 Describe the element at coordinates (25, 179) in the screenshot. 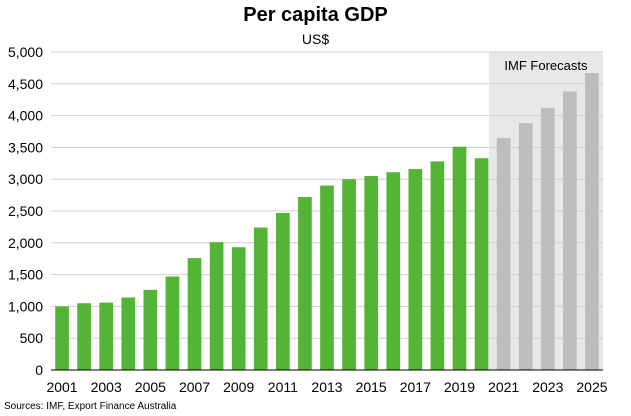

I see `y-tick-label: 3,000` at that location.